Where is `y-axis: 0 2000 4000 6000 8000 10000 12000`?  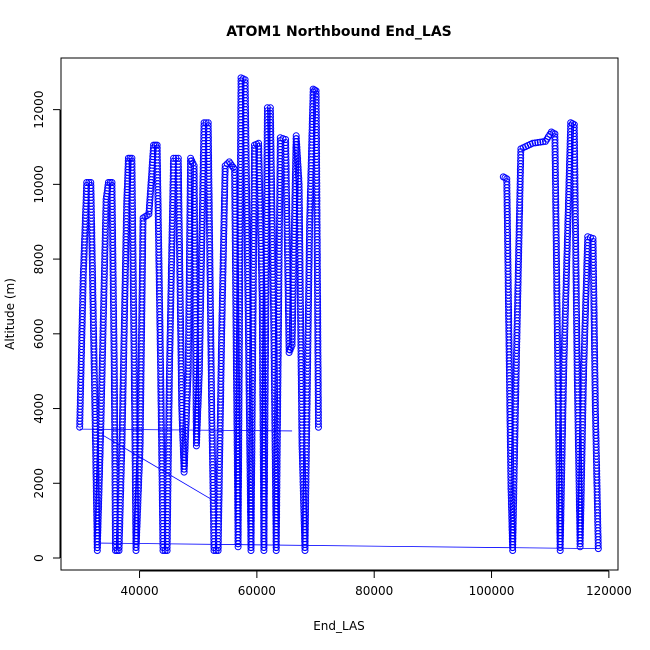
y-axis: 0 2000 4000 6000 8000 10000 12000 is located at coordinates (46, 326).